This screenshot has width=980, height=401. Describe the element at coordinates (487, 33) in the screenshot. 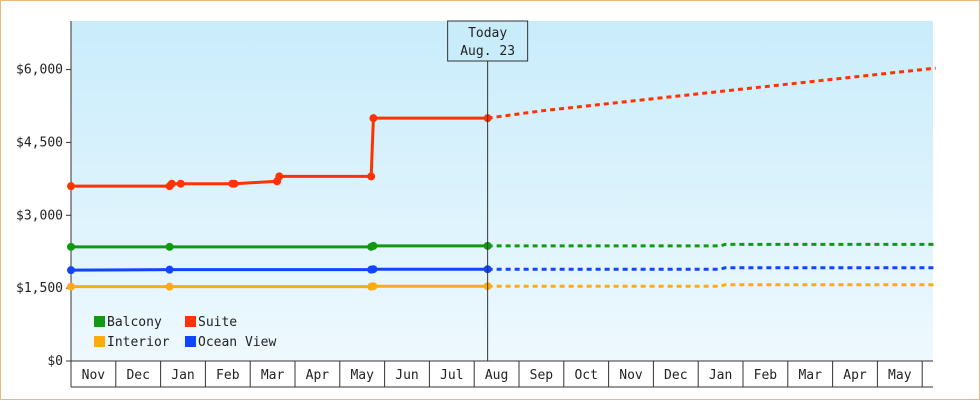

I see `today-label: Today` at that location.